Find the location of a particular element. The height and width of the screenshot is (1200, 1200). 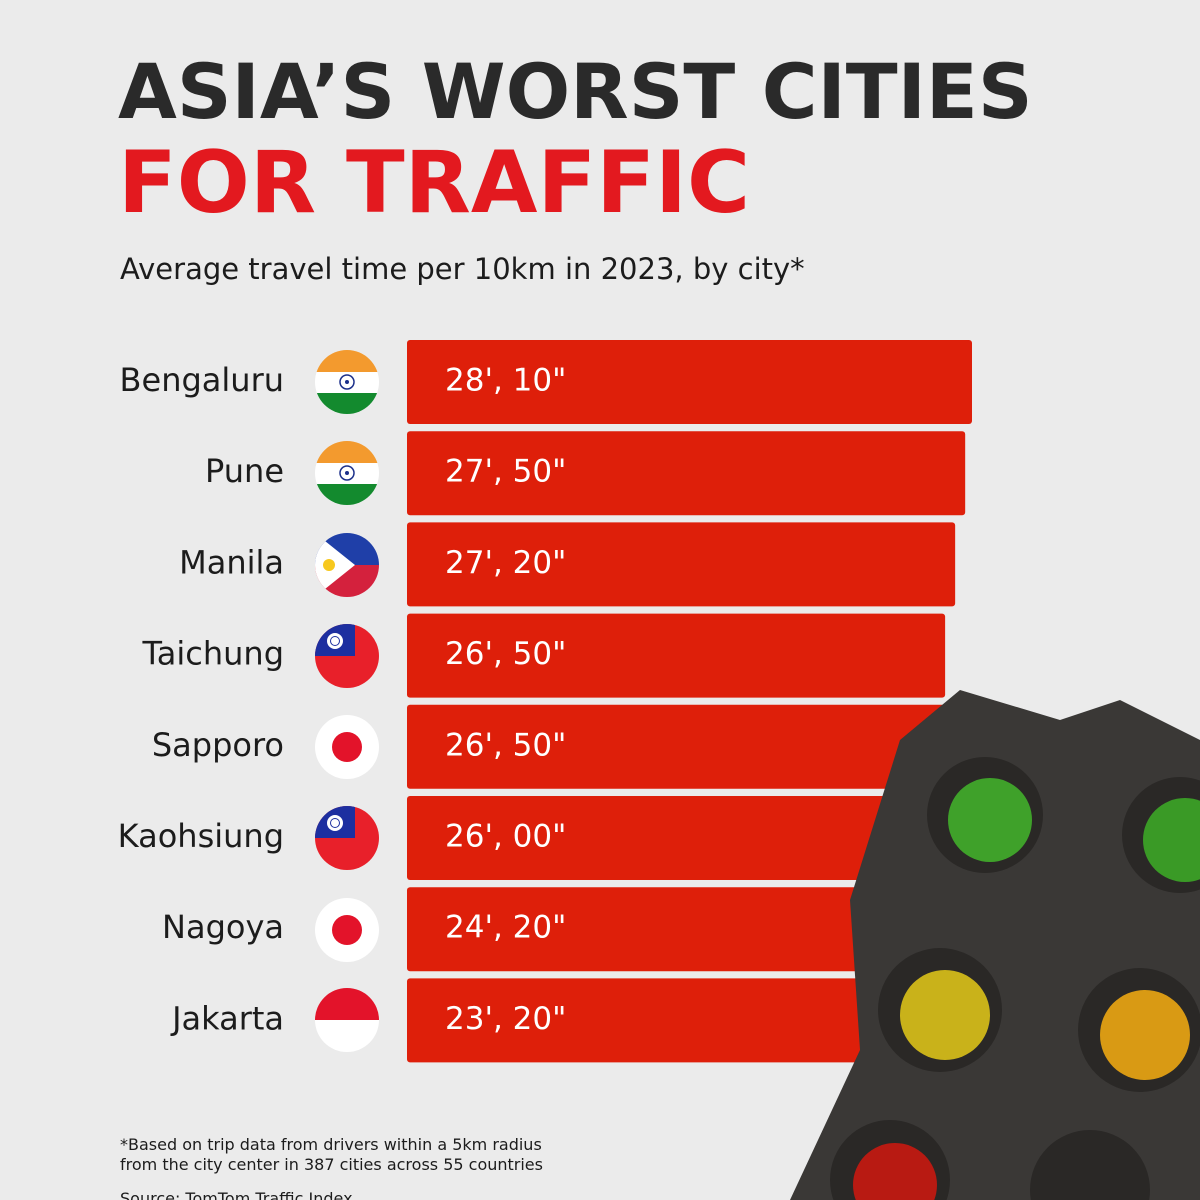

value-label: 24', 20" is located at coordinates (505, 928).